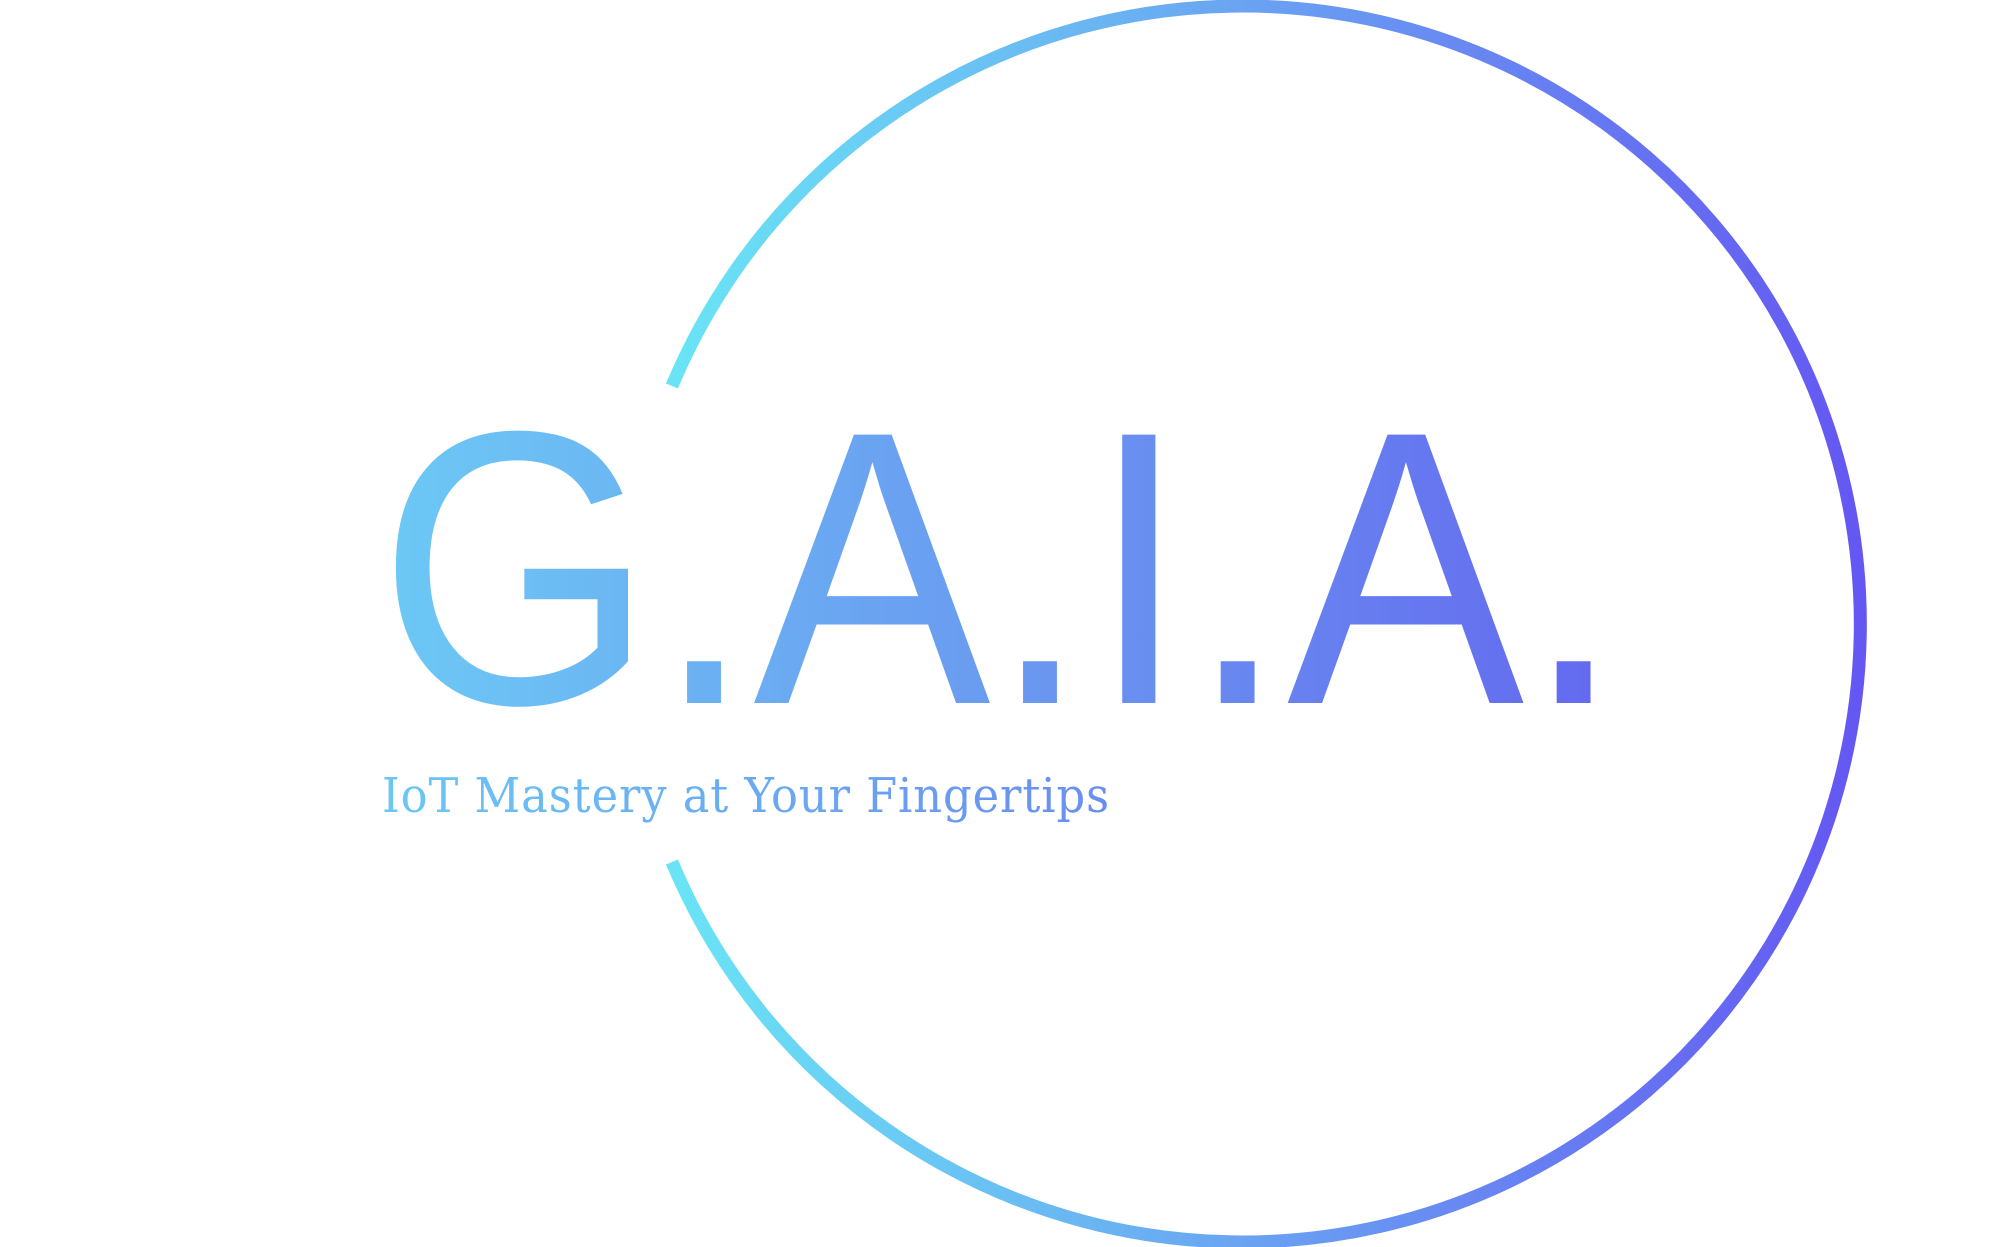  I want to click on tagline: IoT Mastery at Your Fingertips, so click(746, 796).